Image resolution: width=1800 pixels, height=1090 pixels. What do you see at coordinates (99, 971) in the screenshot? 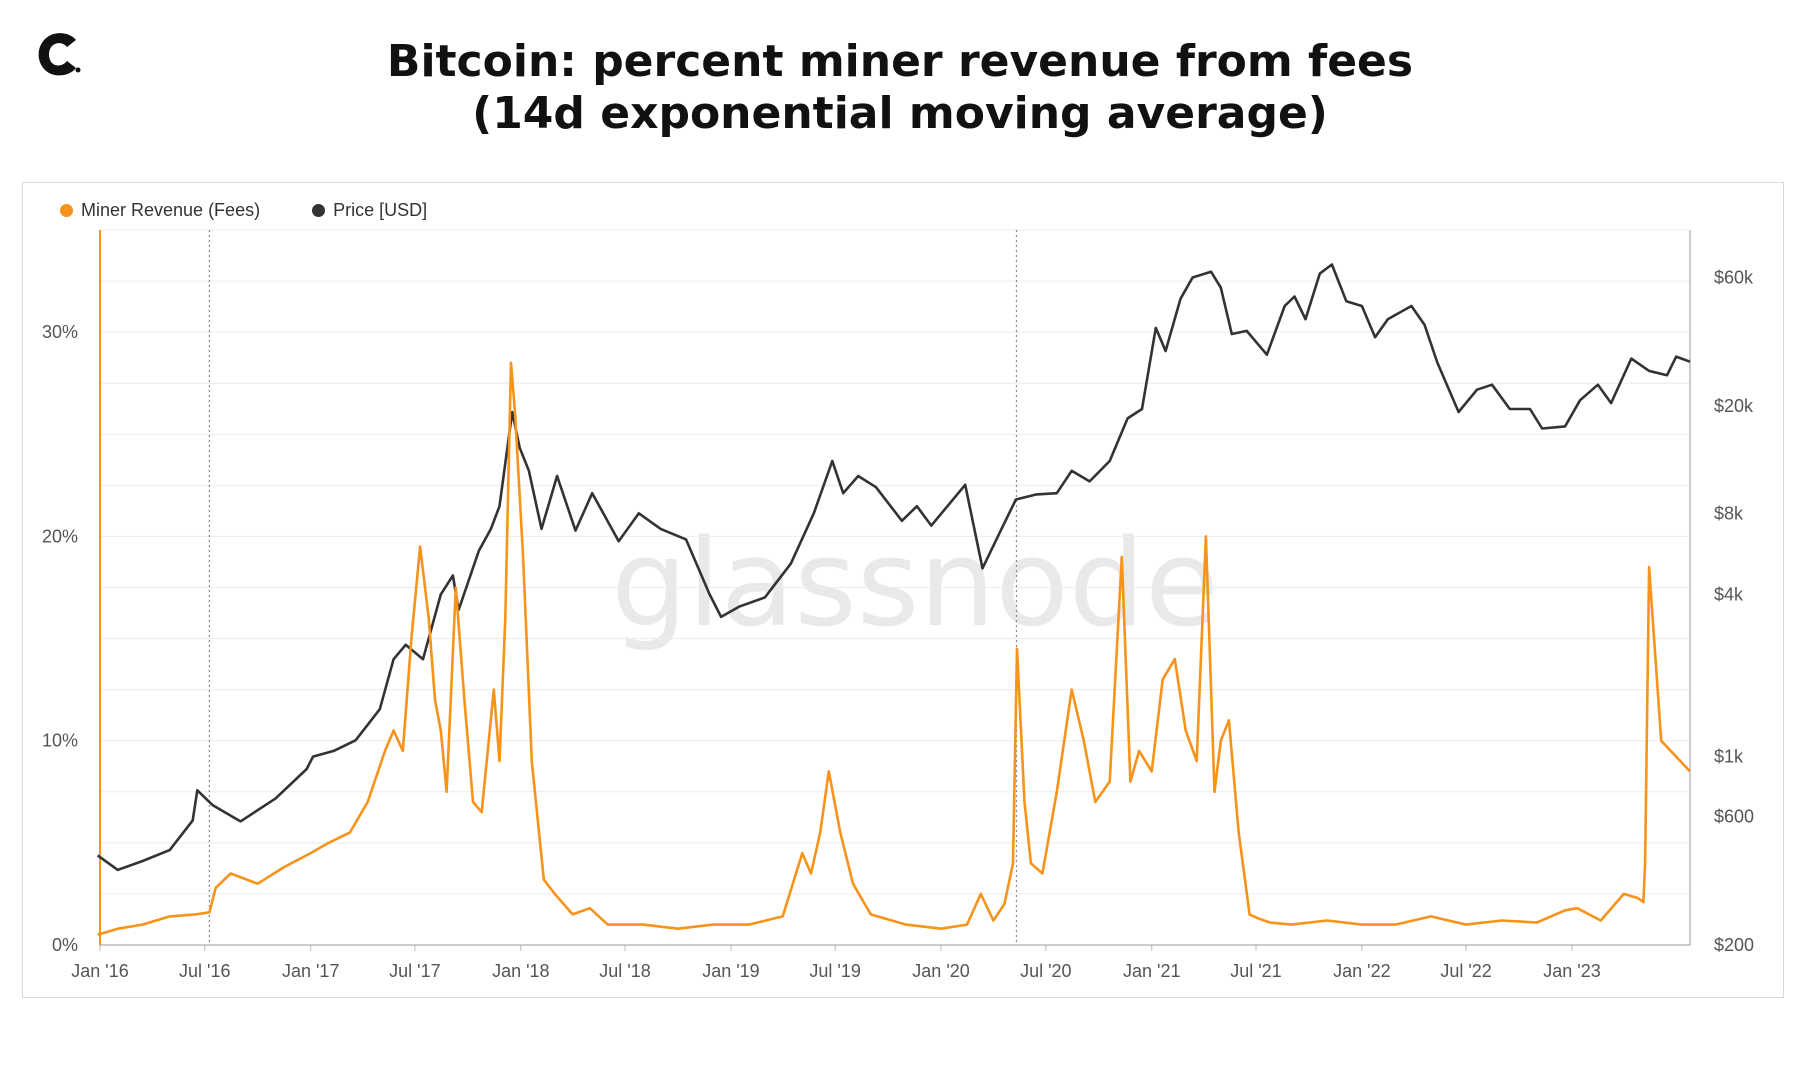
I see `x-tick-label: Jan '16` at bounding box center [99, 971].